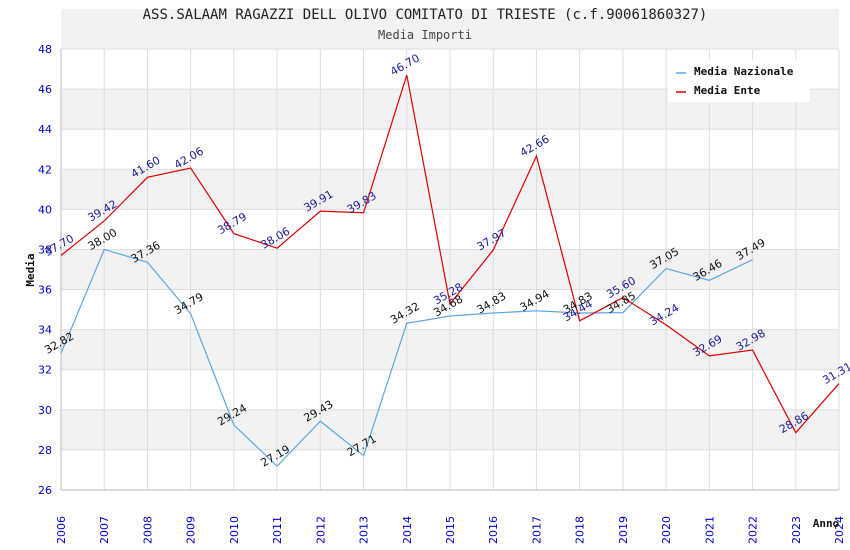 The width and height of the screenshot is (850, 550). Describe the element at coordinates (45, 249) in the screenshot. I see `y-tick-label: 38` at that location.